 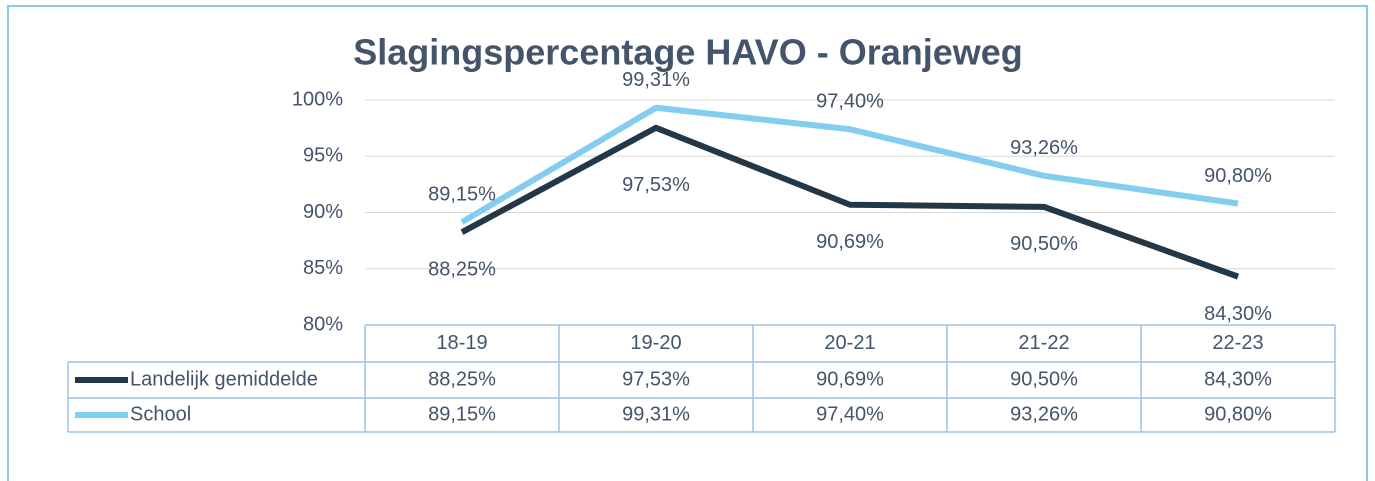 I want to click on y-tick-label: 80%, so click(x=323, y=324).